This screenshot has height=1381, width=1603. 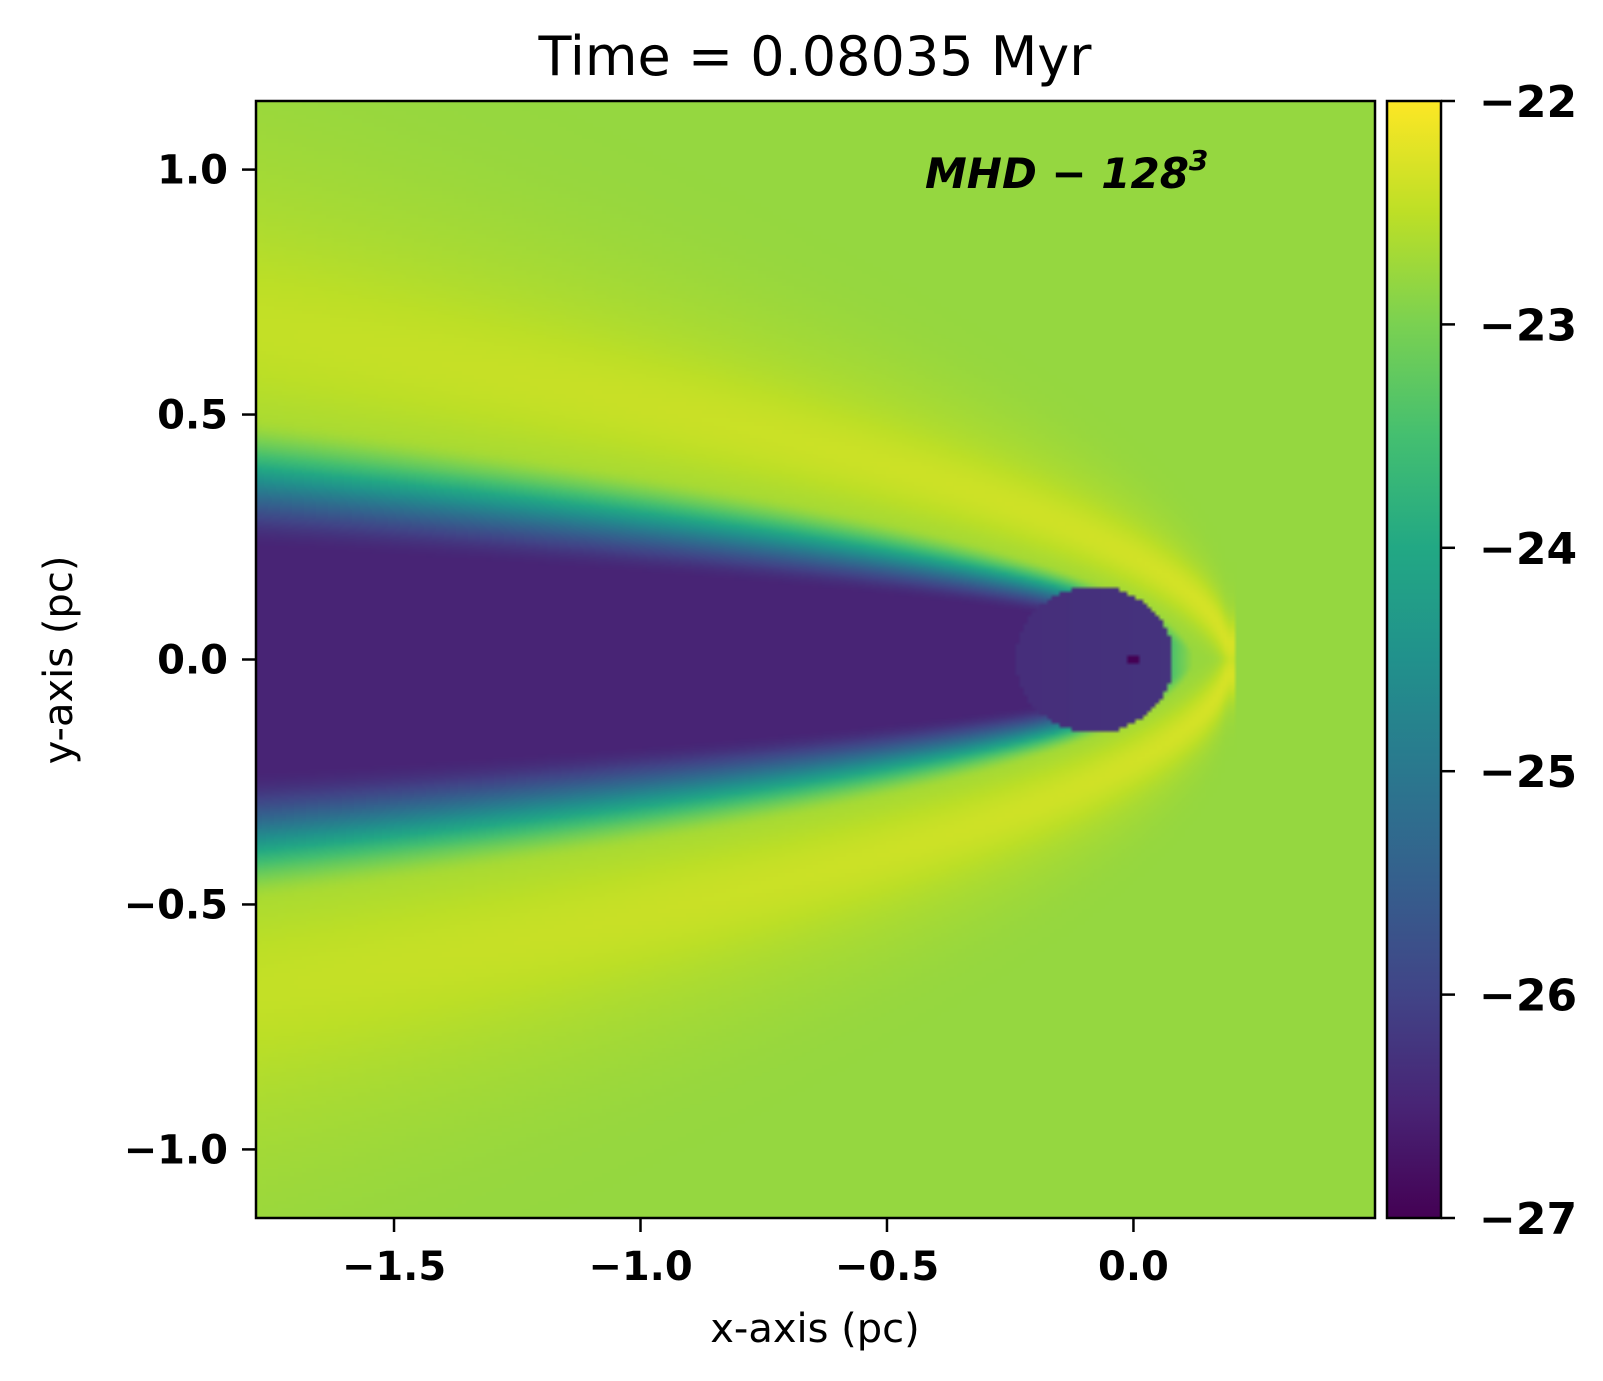 I want to click on colorbar-tick-label: −27, so click(x=1528, y=1219).